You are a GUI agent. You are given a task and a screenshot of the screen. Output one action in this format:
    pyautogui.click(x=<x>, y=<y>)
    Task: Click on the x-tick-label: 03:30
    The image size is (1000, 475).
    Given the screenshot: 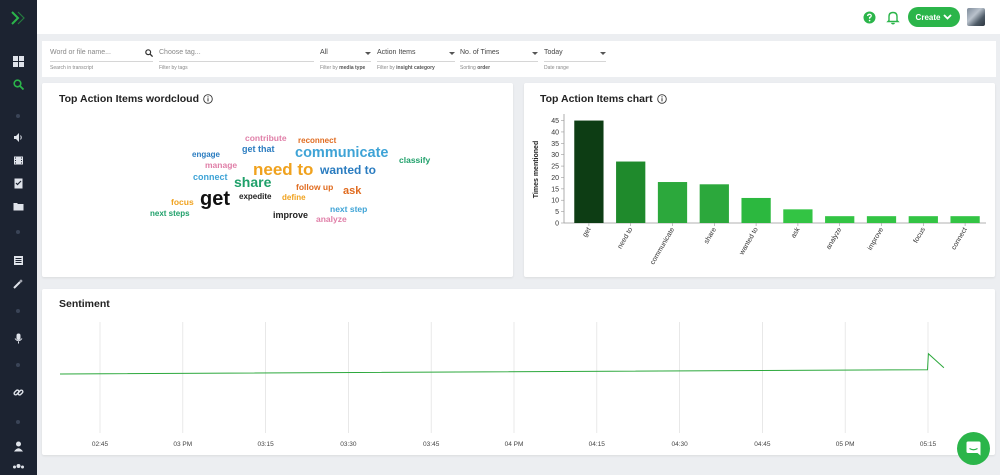 What is the action you would take?
    pyautogui.click(x=348, y=444)
    